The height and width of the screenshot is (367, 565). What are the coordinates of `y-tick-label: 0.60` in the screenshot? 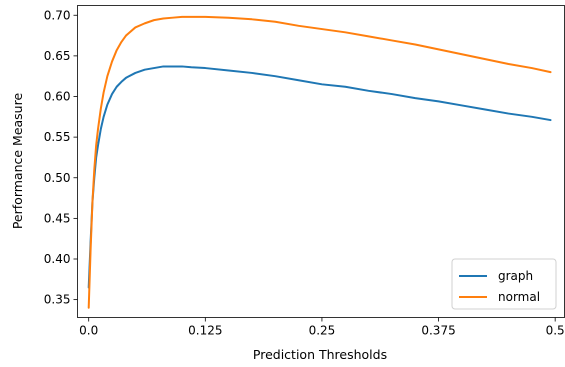 It's located at (57, 97).